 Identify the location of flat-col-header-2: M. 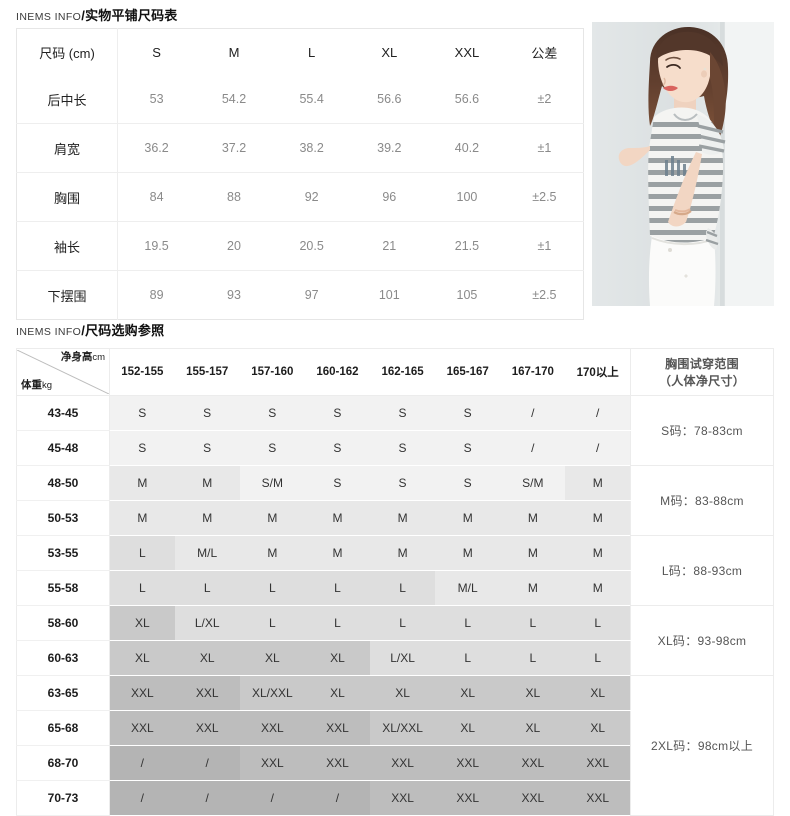
(234, 52).